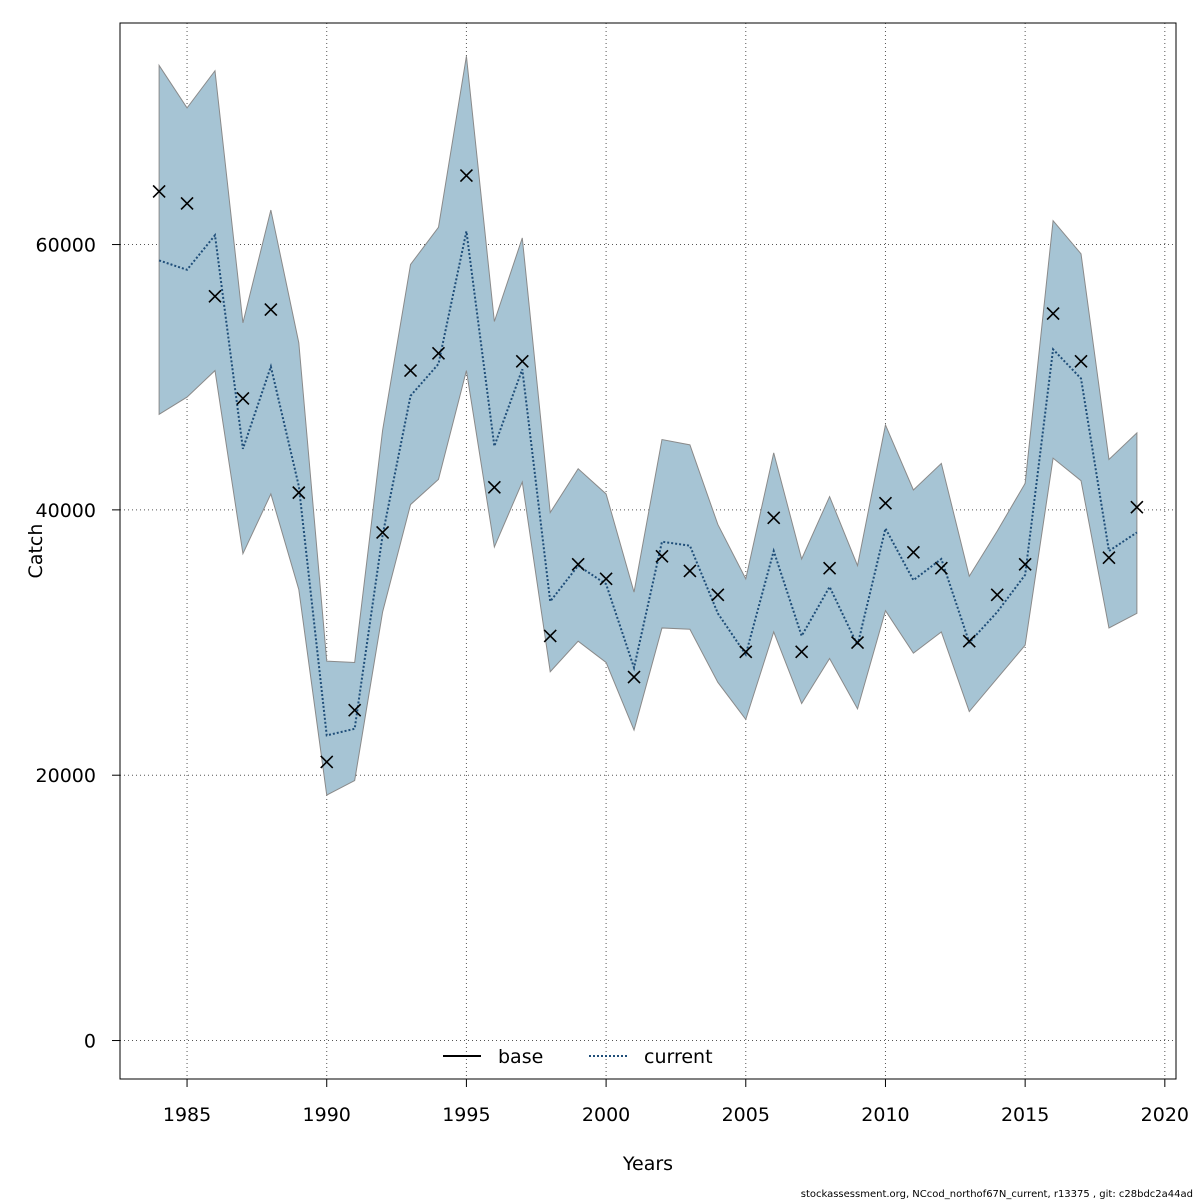 The height and width of the screenshot is (1200, 1200). What do you see at coordinates (606, 1115) in the screenshot?
I see `x-tick-label: 2000` at bounding box center [606, 1115].